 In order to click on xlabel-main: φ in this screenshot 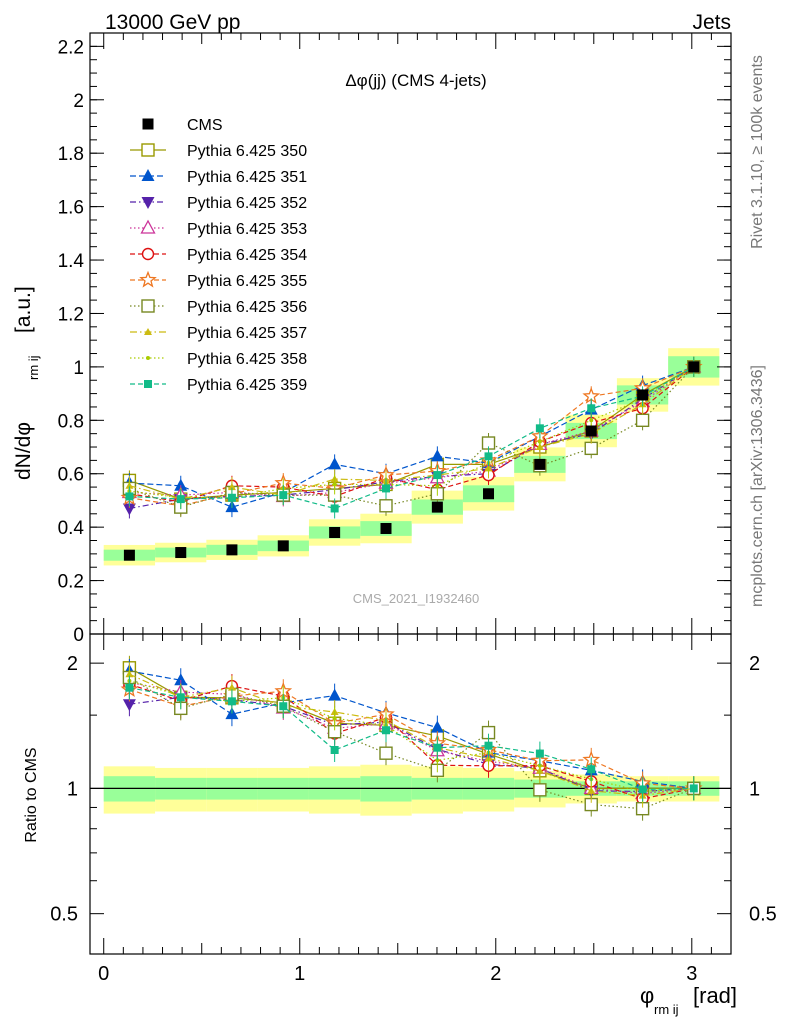, I will do `click(647, 995)`.